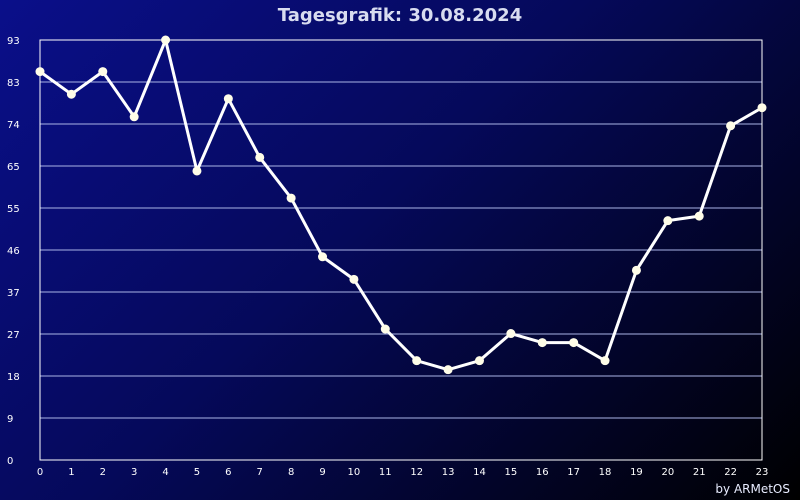 This screenshot has height=500, width=800. Describe the element at coordinates (667, 472) in the screenshot. I see `x-tick-label: 20` at that location.